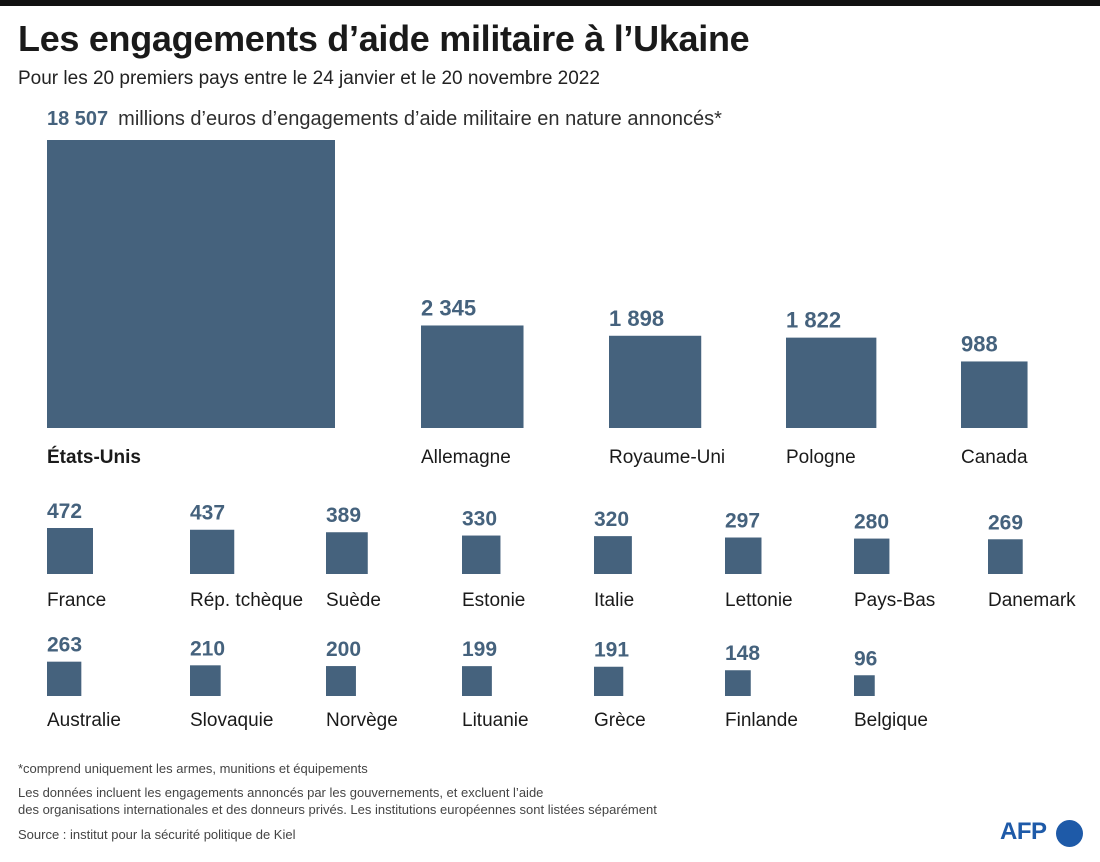 Image resolution: width=1100 pixels, height=862 pixels. What do you see at coordinates (472, 376) in the screenshot?
I see `square-allemagne` at bounding box center [472, 376].